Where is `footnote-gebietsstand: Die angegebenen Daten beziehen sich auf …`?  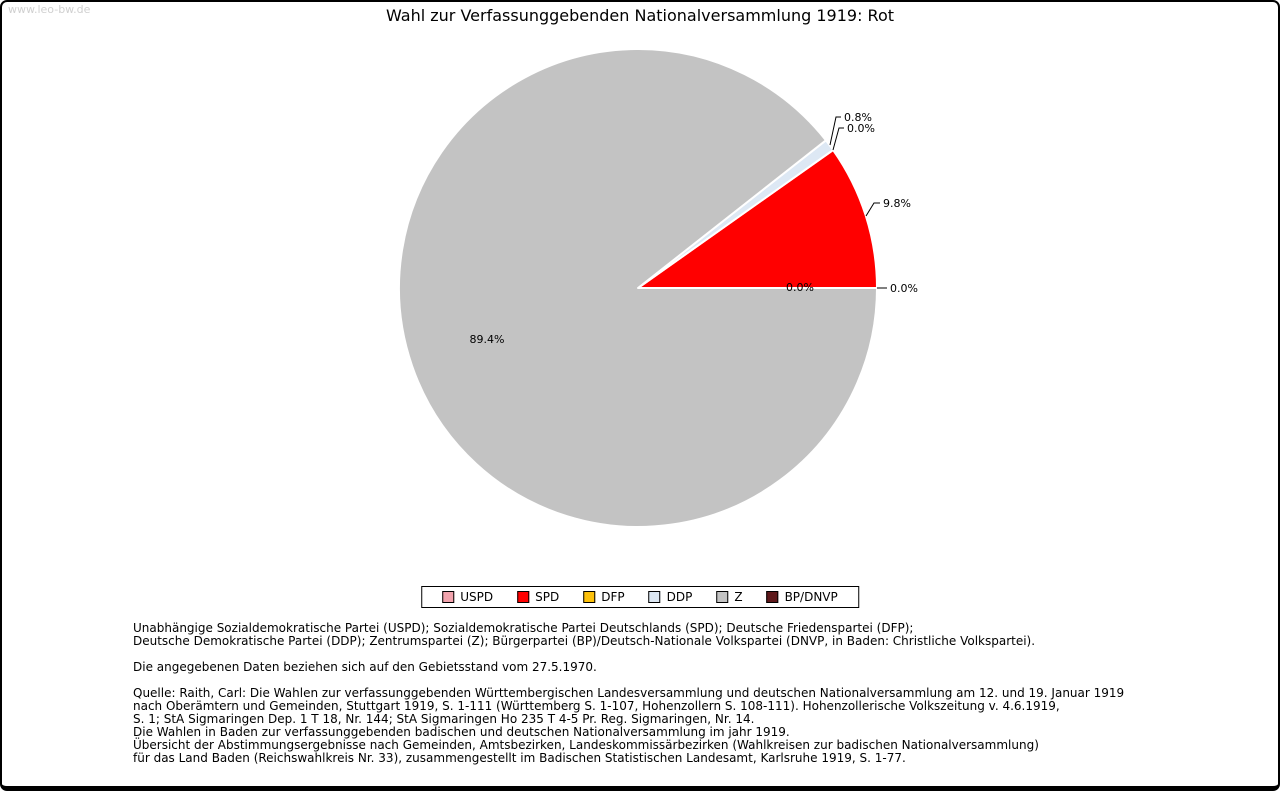
footnote-gebietsstand: Die angegebenen Daten beziehen sich auf … is located at coordinates (365, 667).